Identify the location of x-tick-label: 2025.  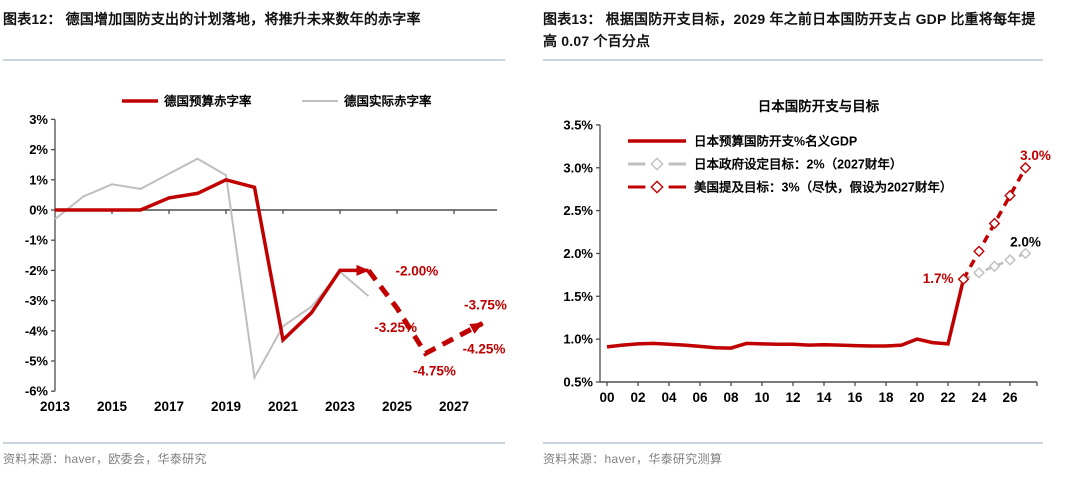
(397, 406).